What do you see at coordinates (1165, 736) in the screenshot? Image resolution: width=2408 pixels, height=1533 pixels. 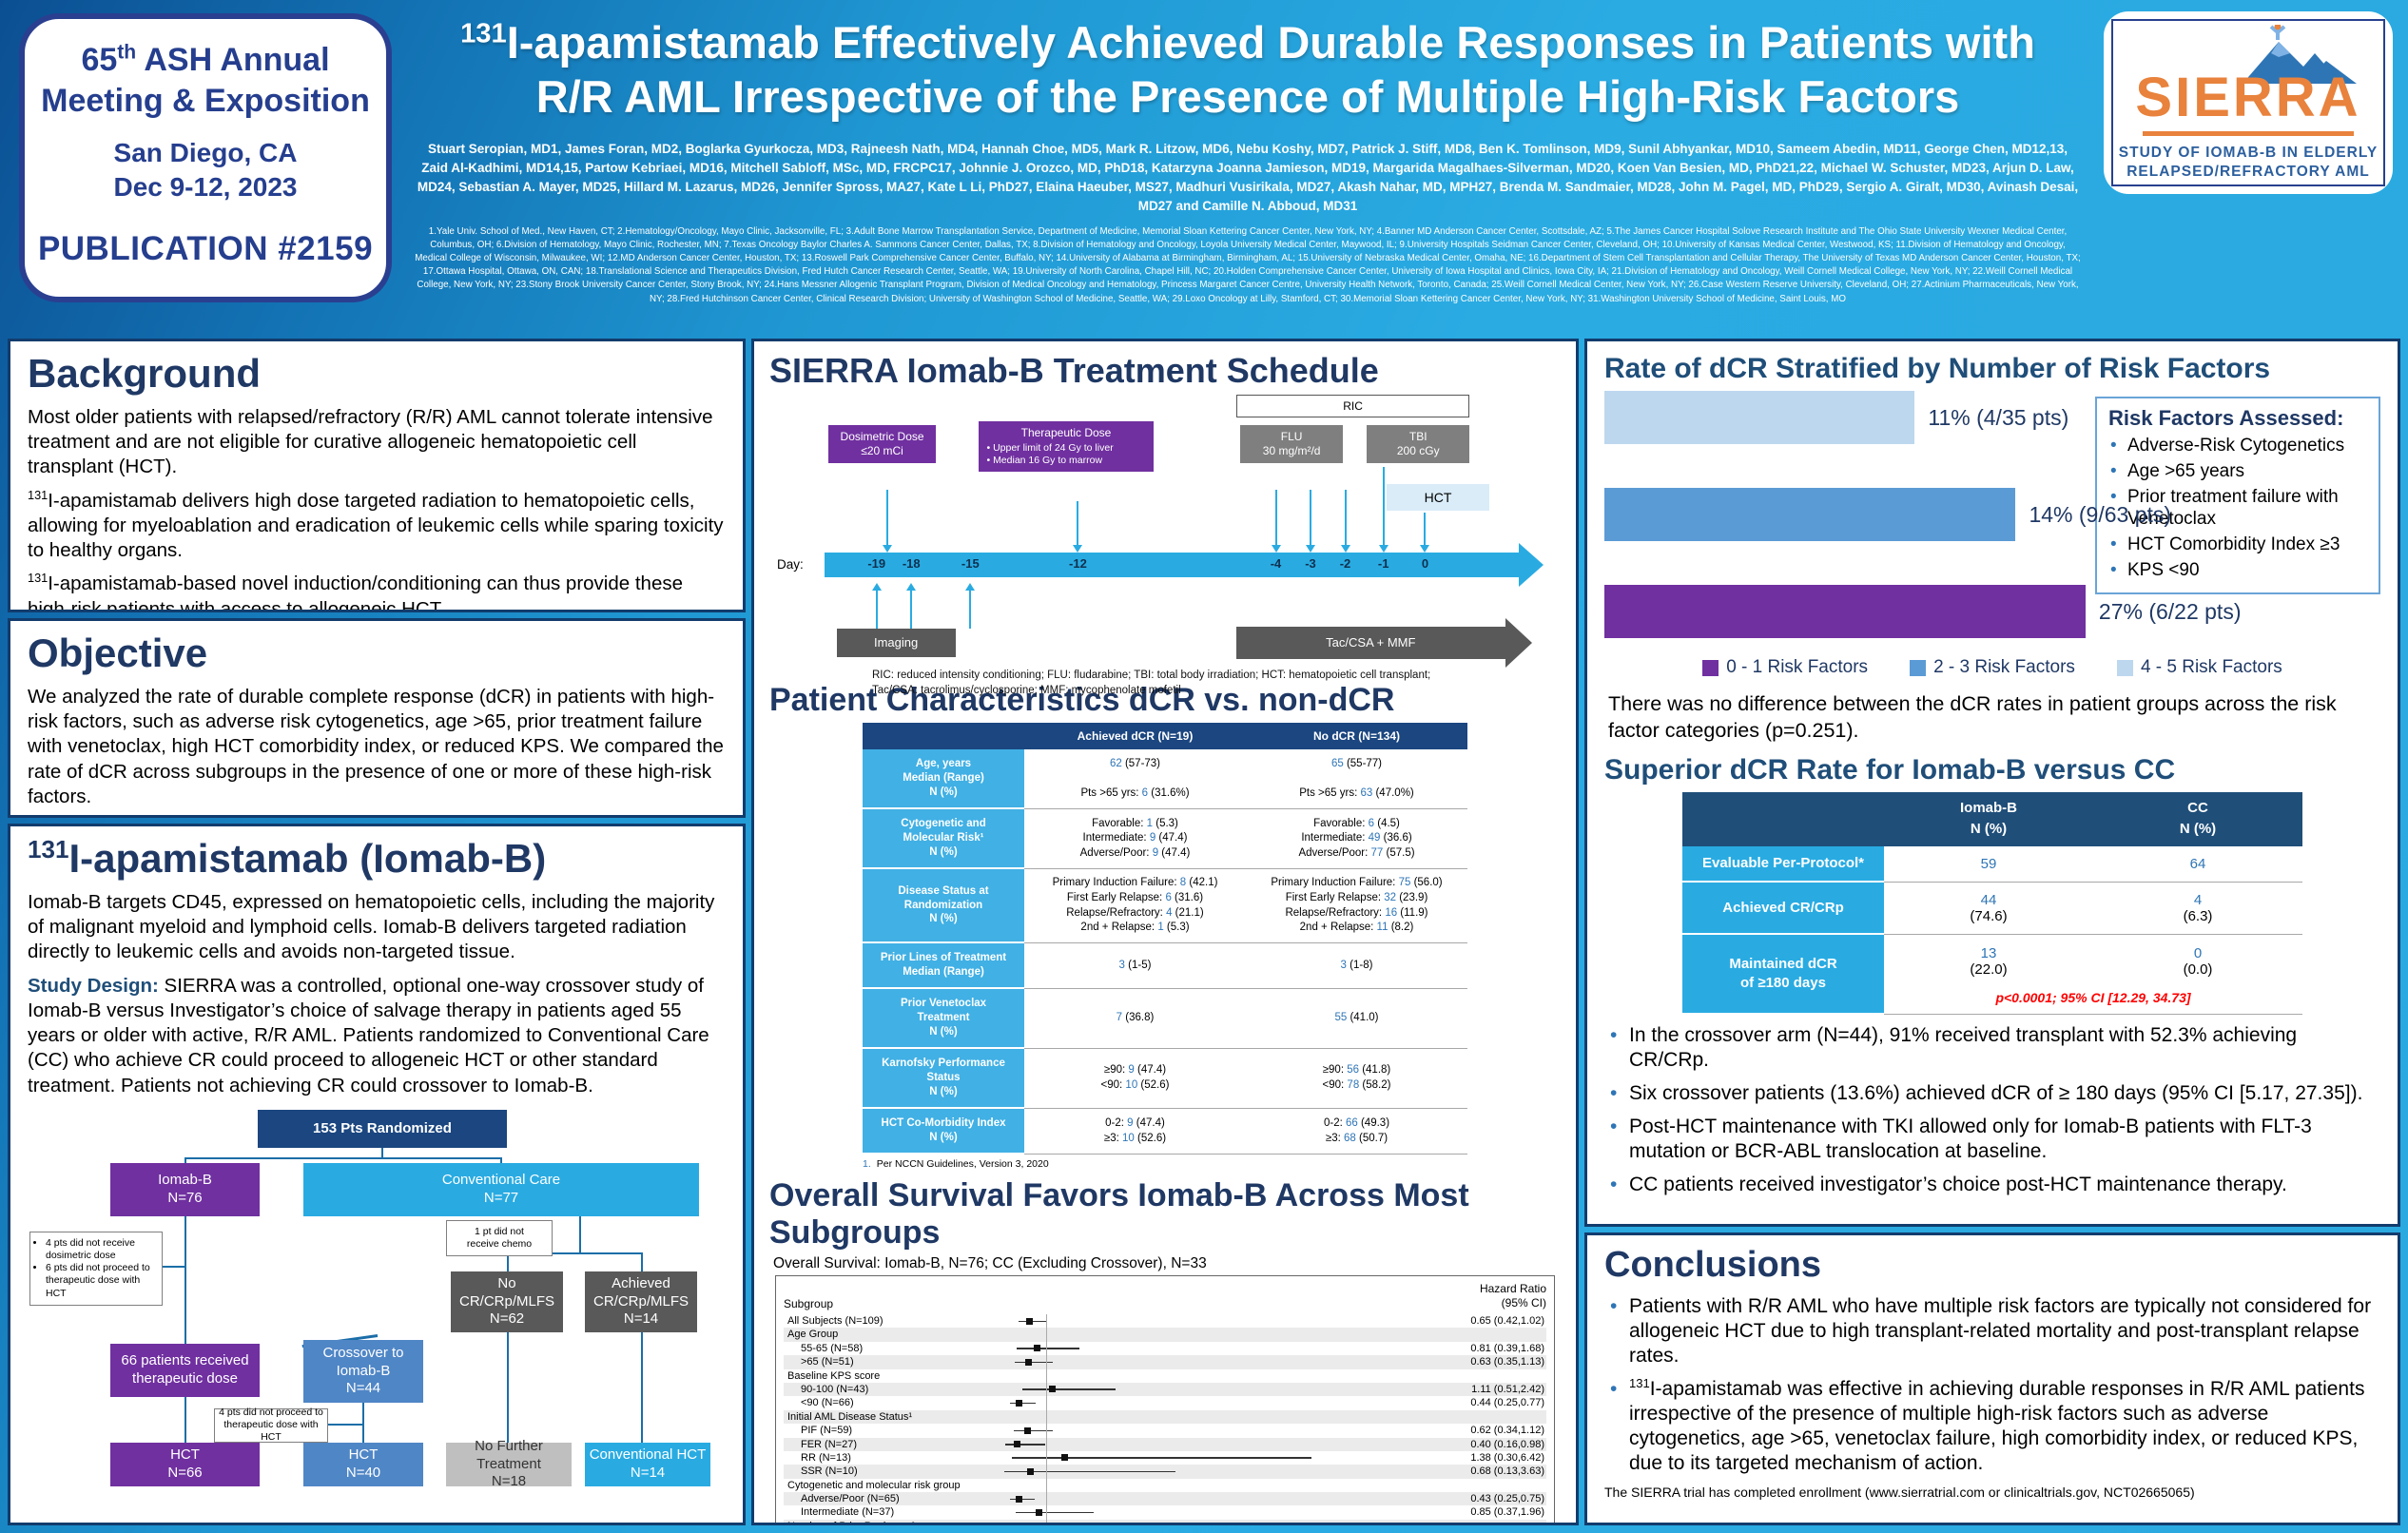 I see `patient-table-header: Achieved dCR (N=19) No dCR (N=134)` at bounding box center [1165, 736].